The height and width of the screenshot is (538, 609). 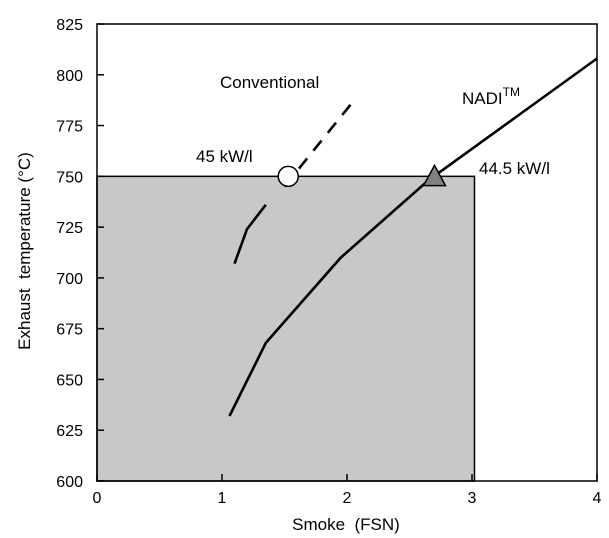 I want to click on y-tick-label: 600, so click(x=69, y=482).